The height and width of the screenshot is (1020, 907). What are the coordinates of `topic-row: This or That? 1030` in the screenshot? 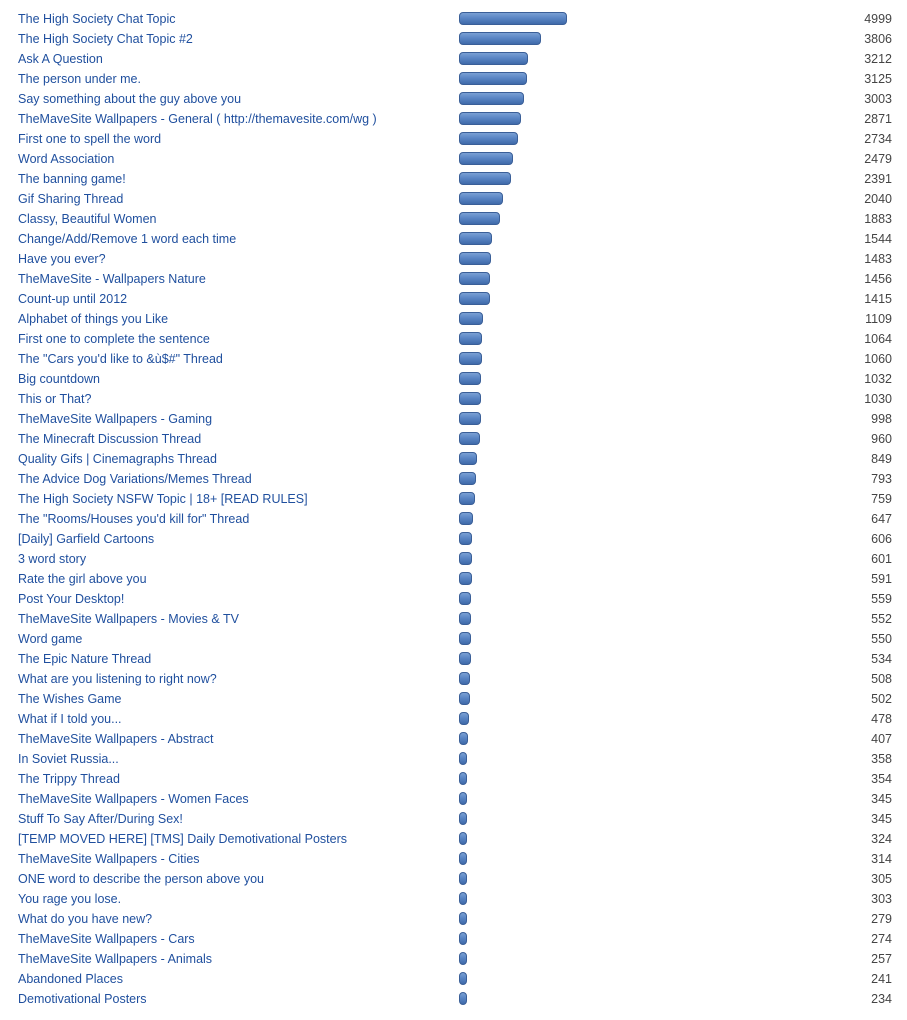 It's located at (453, 399).